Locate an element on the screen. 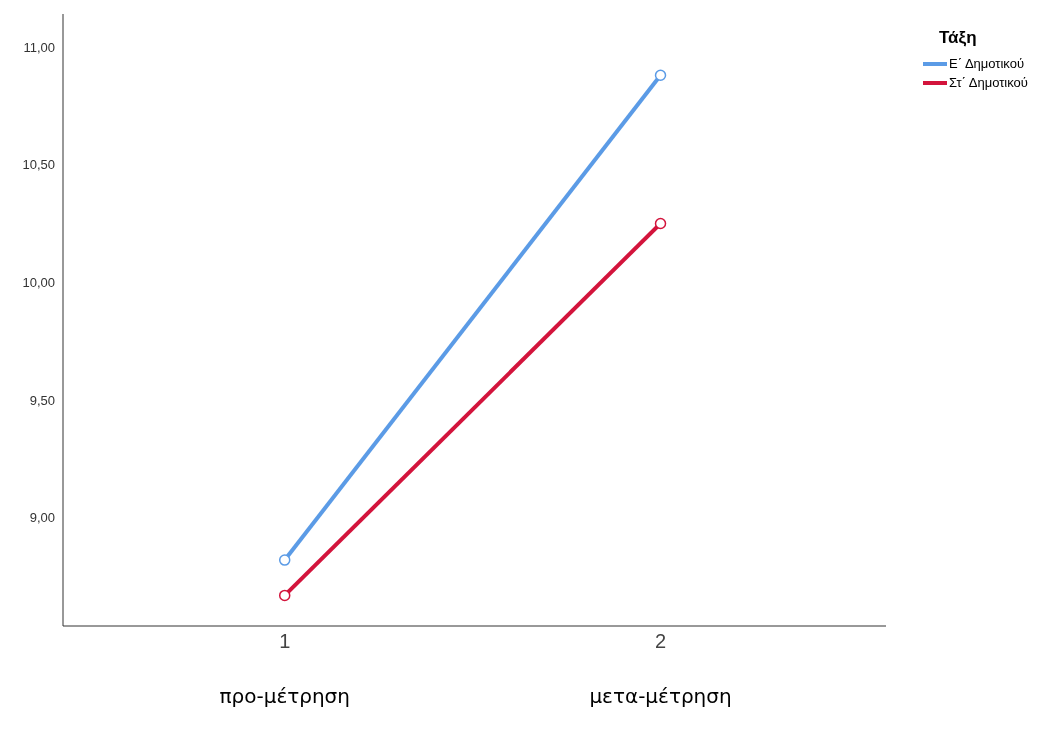 The image size is (1051, 729). text: προ-μέτρηση is located at coordinates (284, 696).